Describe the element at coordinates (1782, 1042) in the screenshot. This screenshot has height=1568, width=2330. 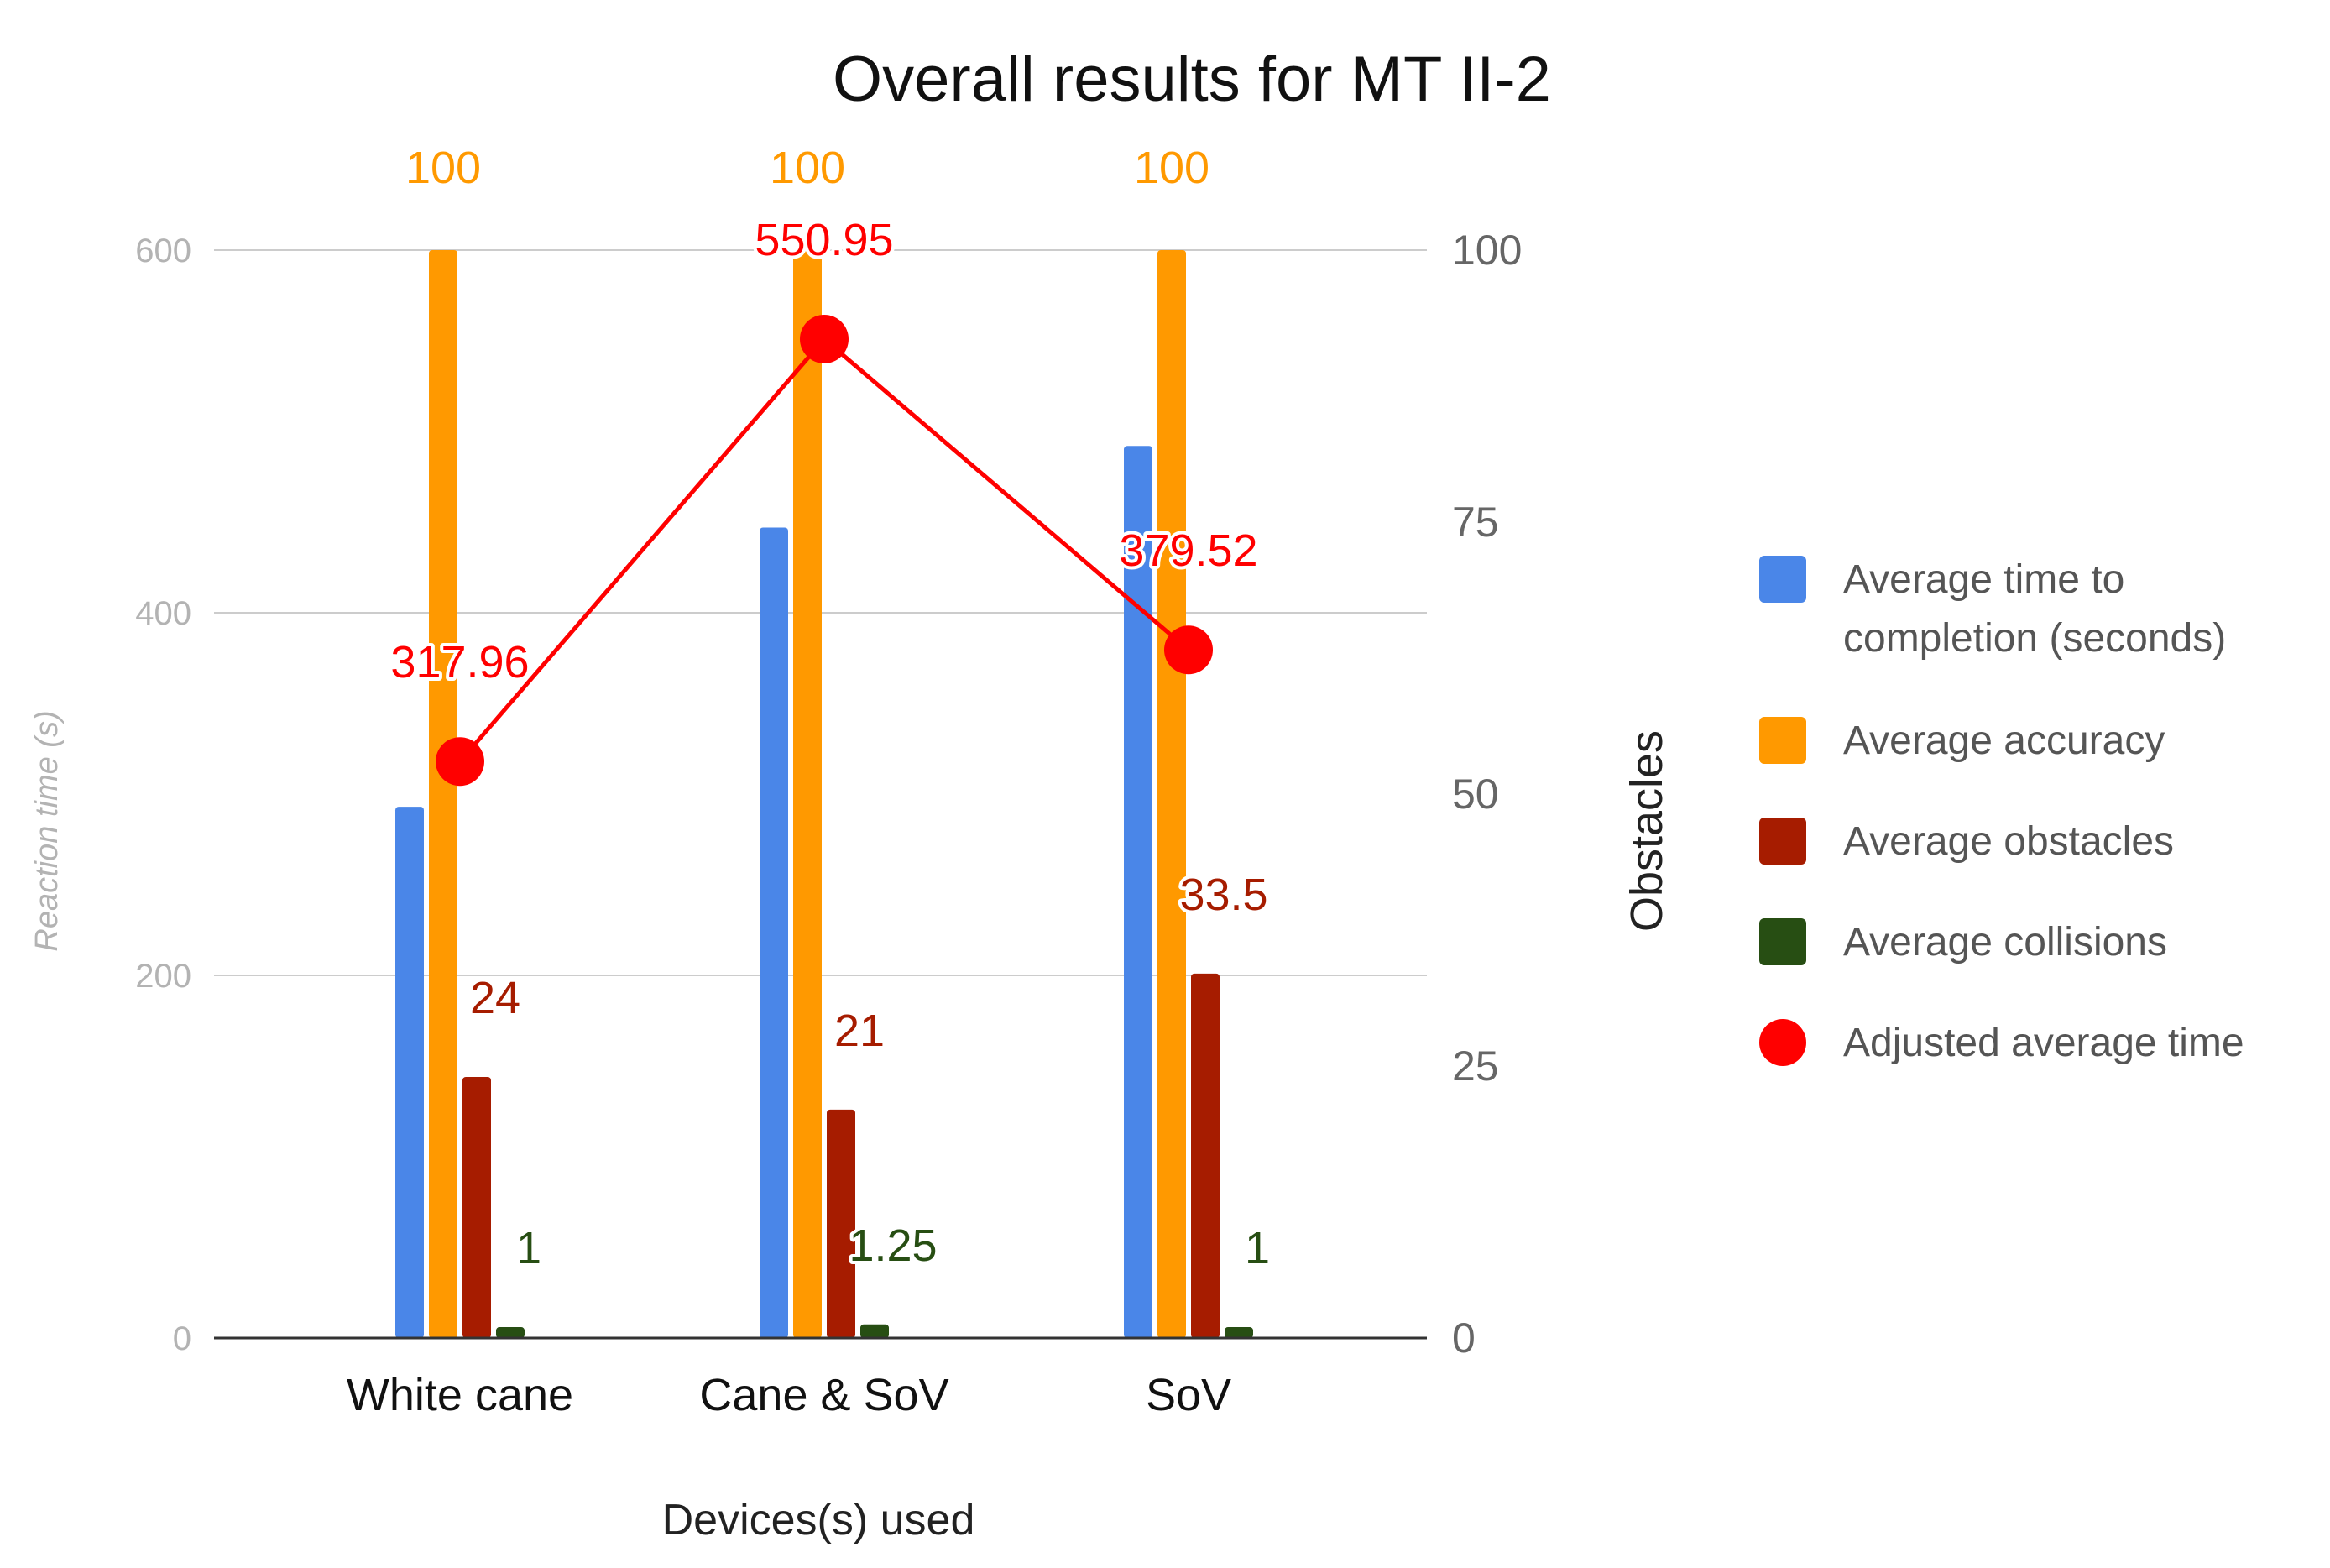
I see `legend-marker` at that location.